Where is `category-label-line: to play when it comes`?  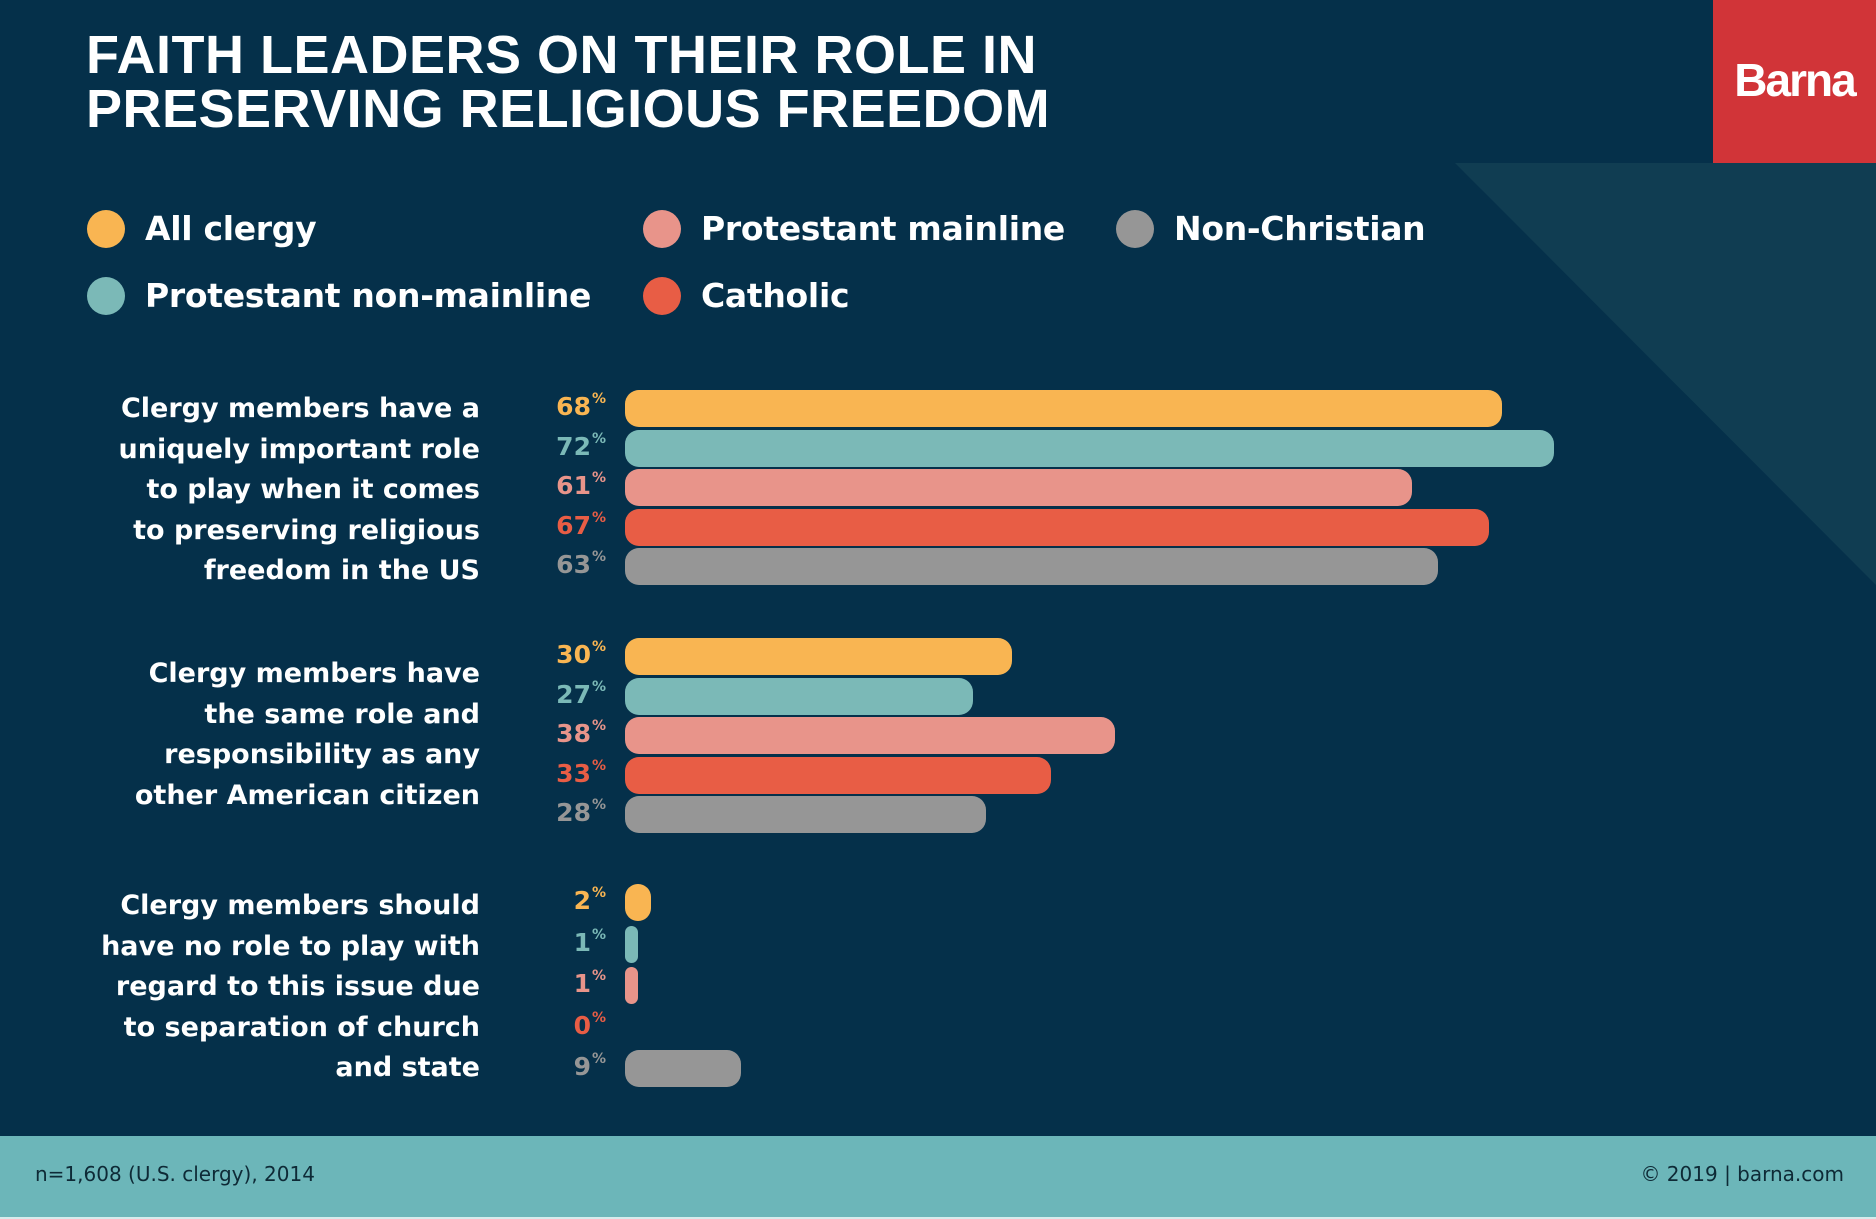
category-label-line: to play when it comes is located at coordinates (313, 490).